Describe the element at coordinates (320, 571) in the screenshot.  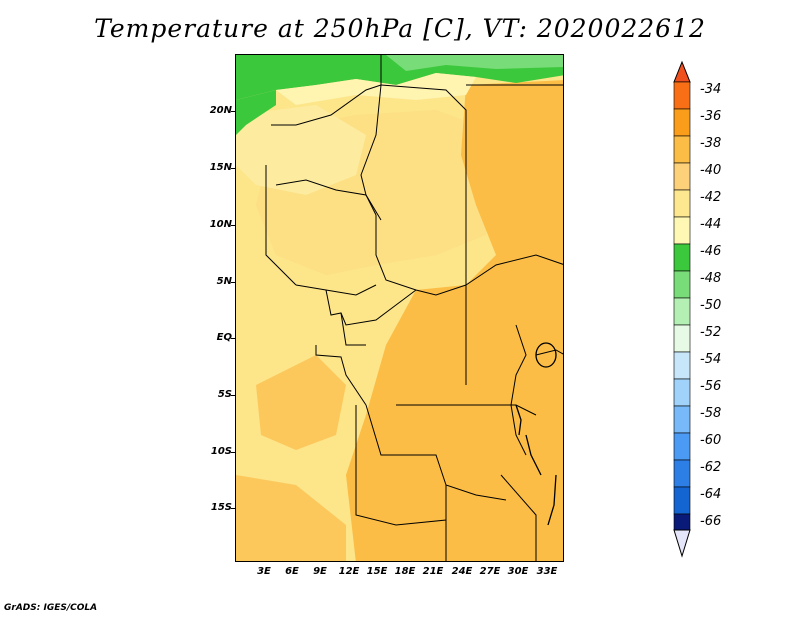
I see `lon-label: 9E` at that location.